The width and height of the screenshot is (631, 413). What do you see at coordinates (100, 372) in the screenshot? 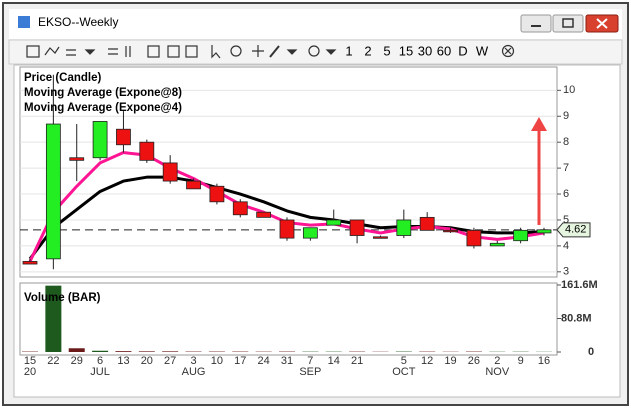
I see `x-group-label: JUL` at bounding box center [100, 372].